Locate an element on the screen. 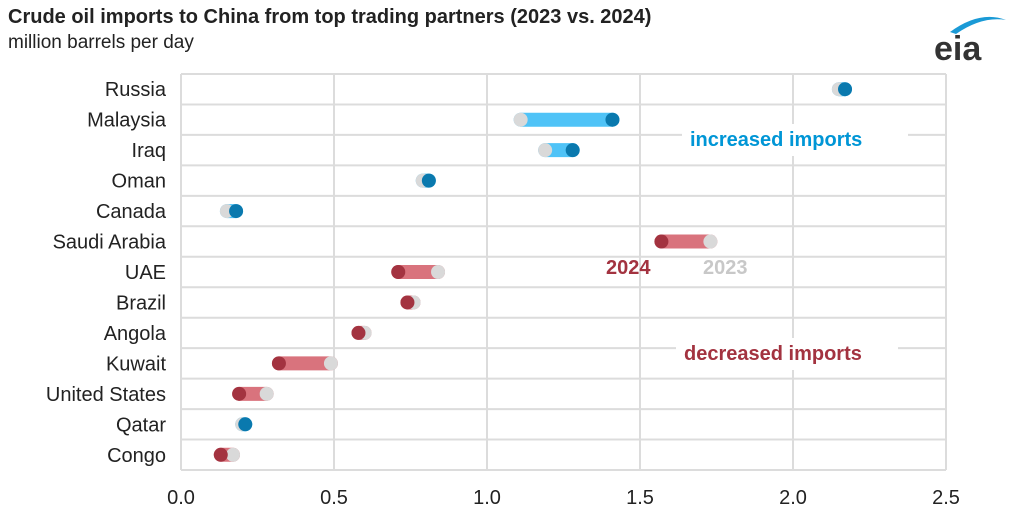  legend-2023: 2023 is located at coordinates (725, 268).